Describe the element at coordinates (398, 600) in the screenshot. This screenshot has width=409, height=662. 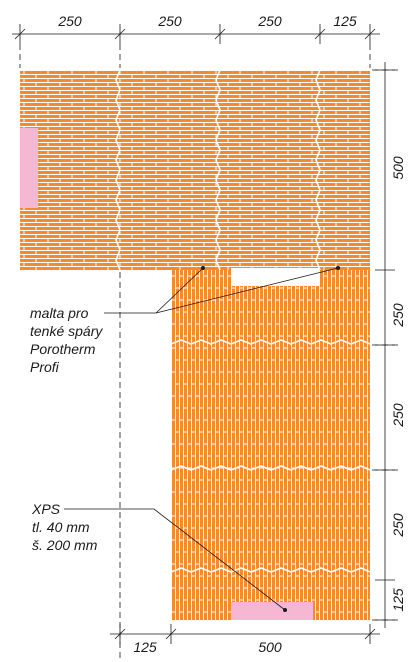
I see `right-dim-5: 125` at that location.